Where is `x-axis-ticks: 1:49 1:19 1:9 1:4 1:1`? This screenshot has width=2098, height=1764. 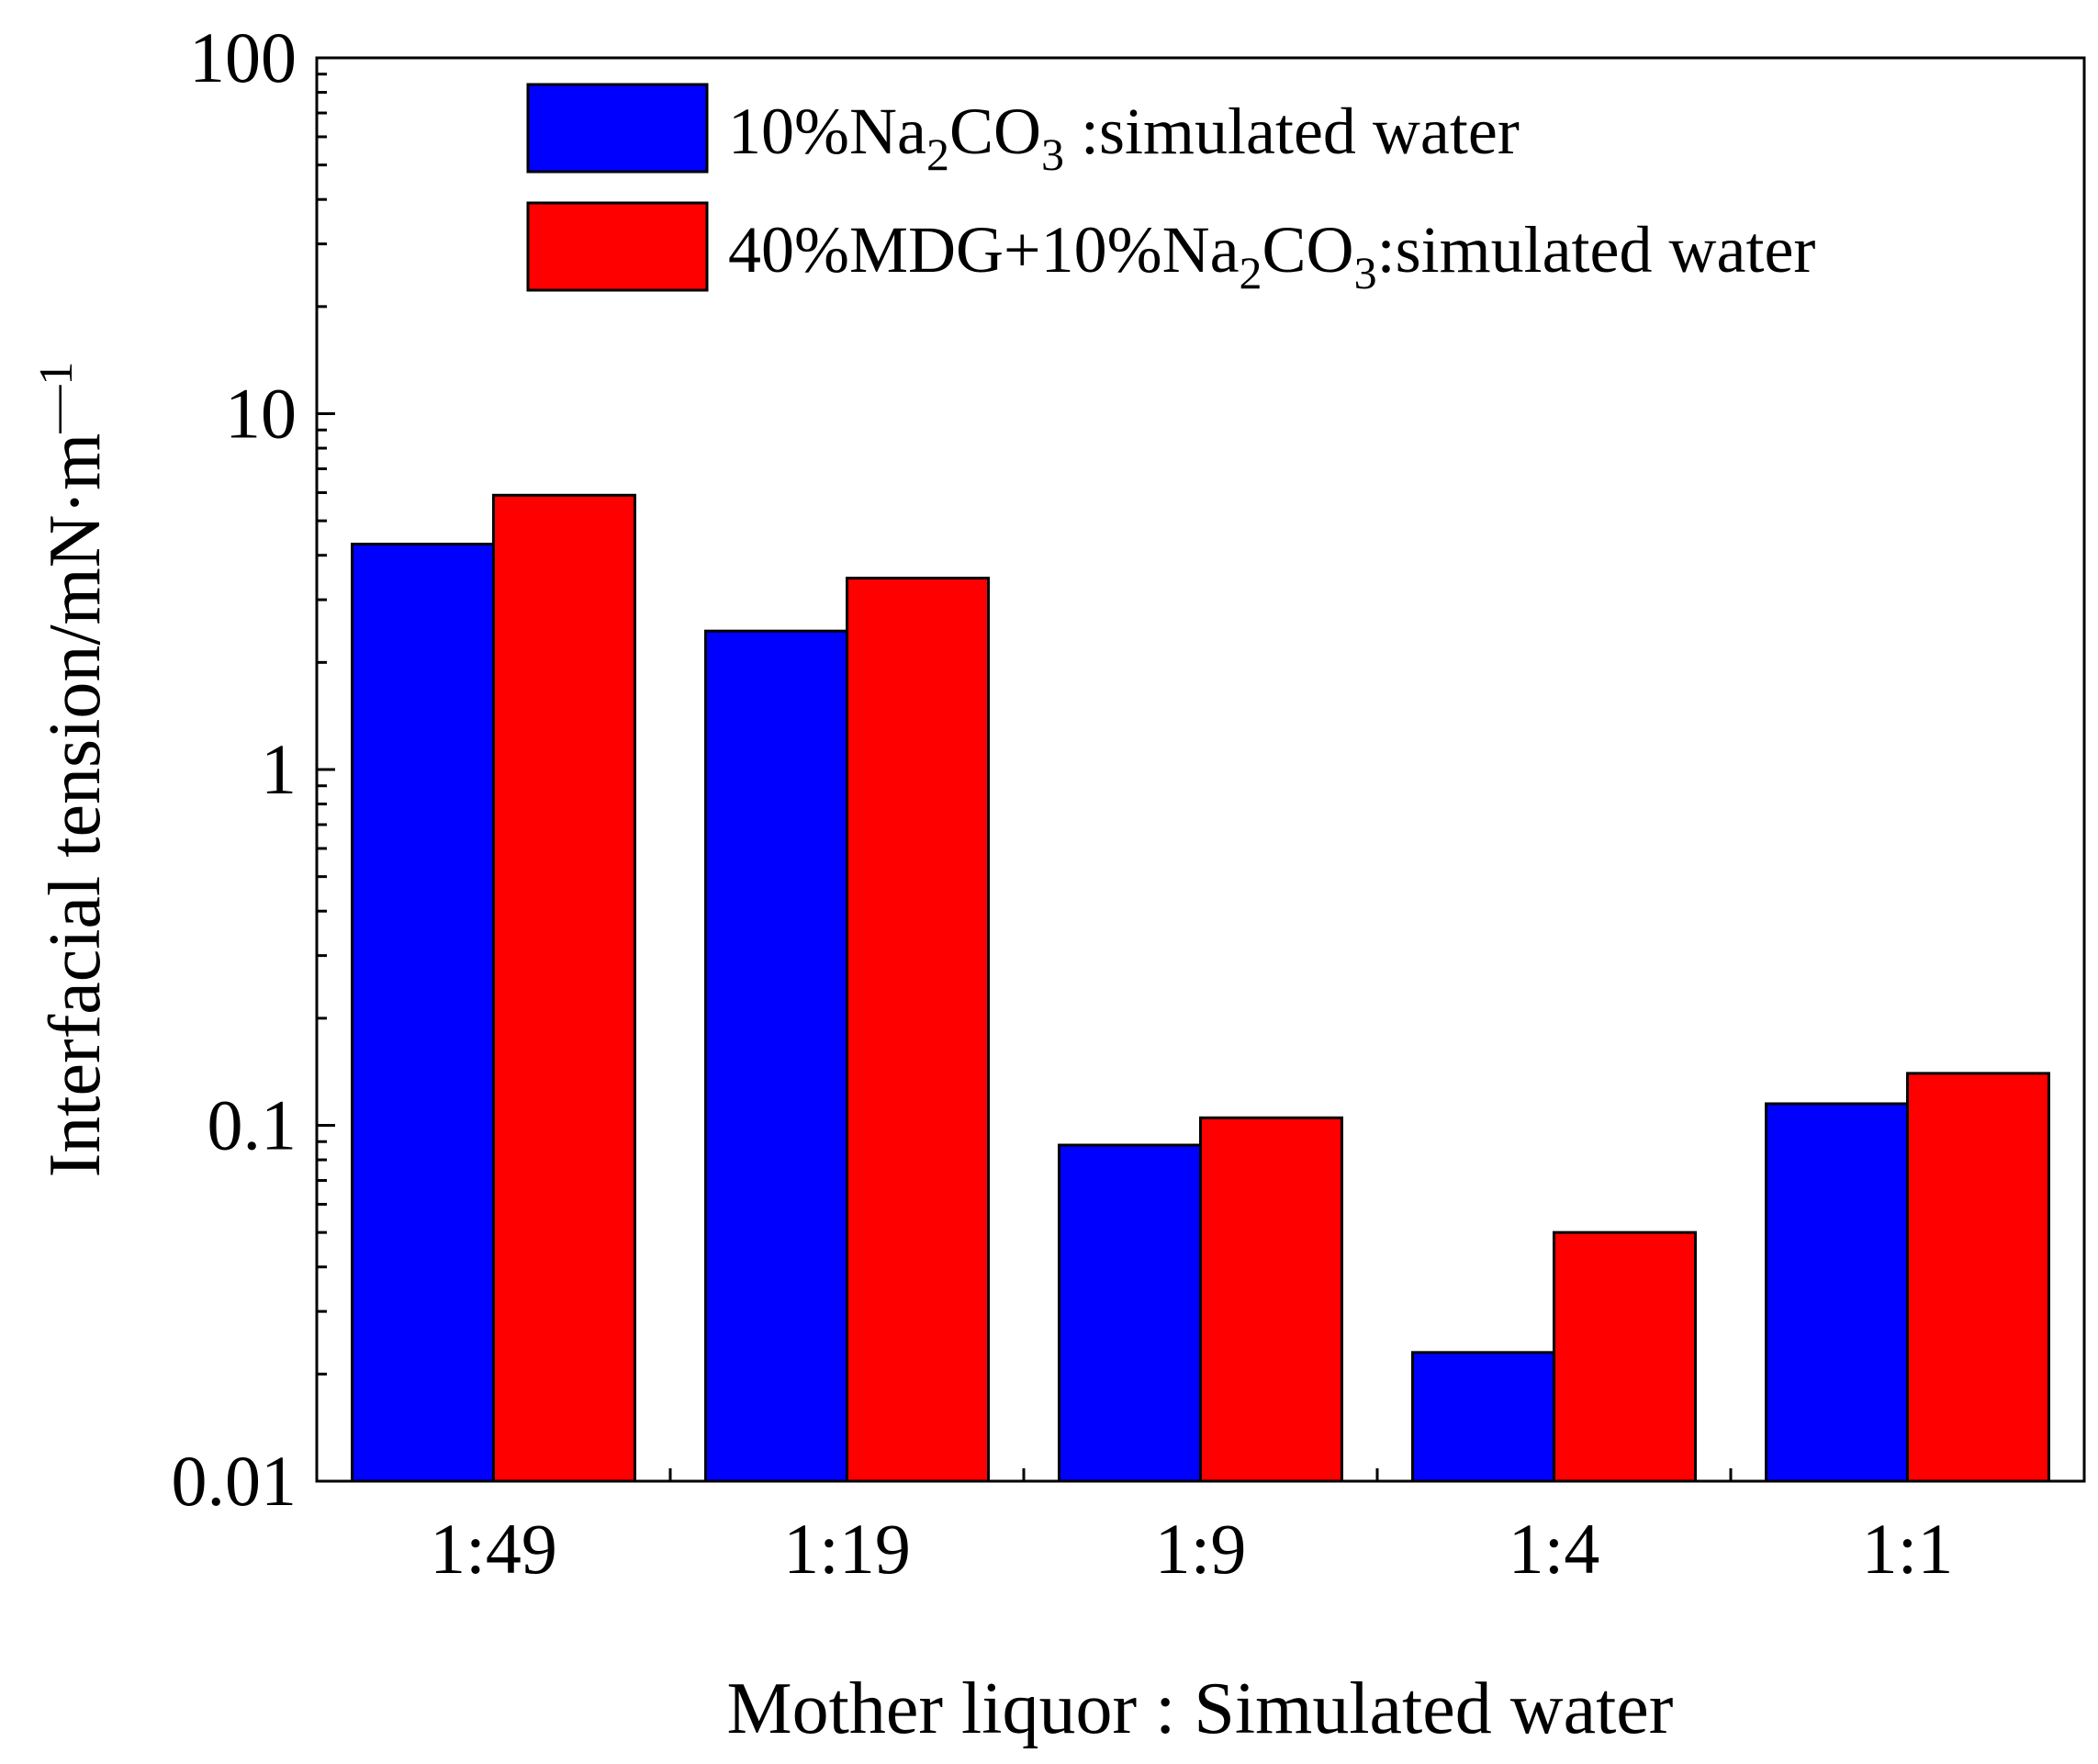
x-axis-ticks: 1:49 1:19 1:9 1:4 1:1 is located at coordinates (1191, 1528).